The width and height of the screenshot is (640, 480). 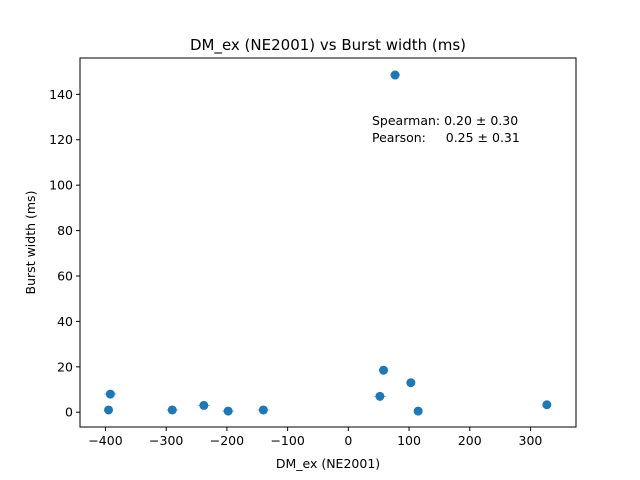 I want to click on pearson-annotation: Pearson: 0.25 ± 0.31, so click(x=446, y=137).